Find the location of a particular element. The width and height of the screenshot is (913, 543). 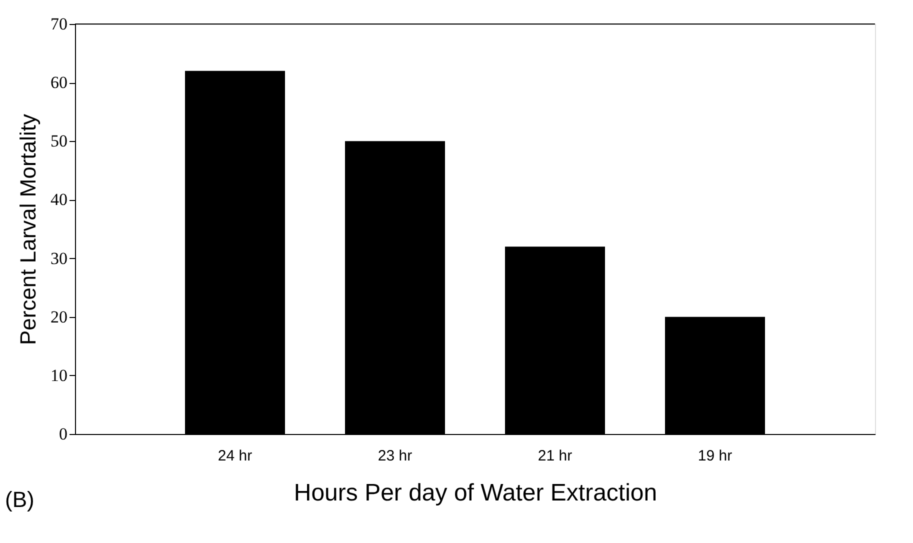

x-axis-title: Hours Per day of Water Extraction is located at coordinates (476, 493).